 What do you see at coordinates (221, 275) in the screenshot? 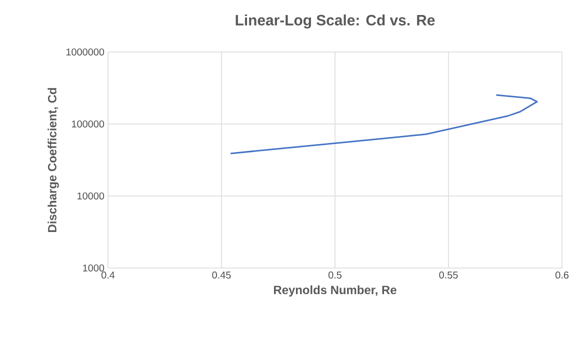
I see `x-tick-label: 0.45` at bounding box center [221, 275].